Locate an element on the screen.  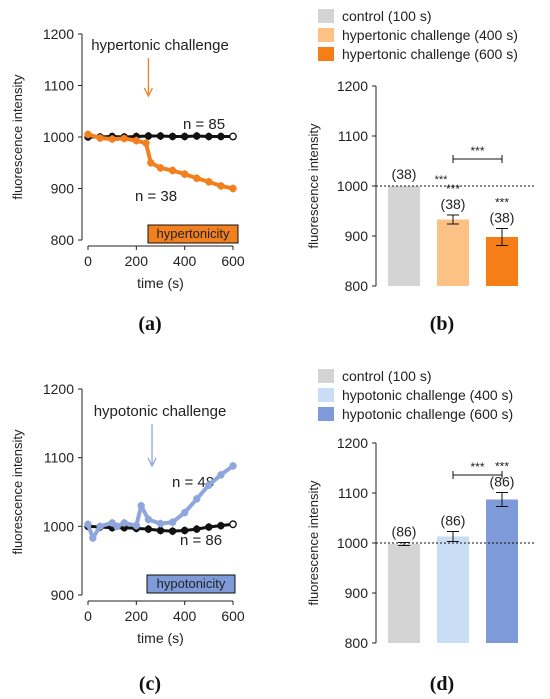
arrow-head-a is located at coordinates (148, 92).